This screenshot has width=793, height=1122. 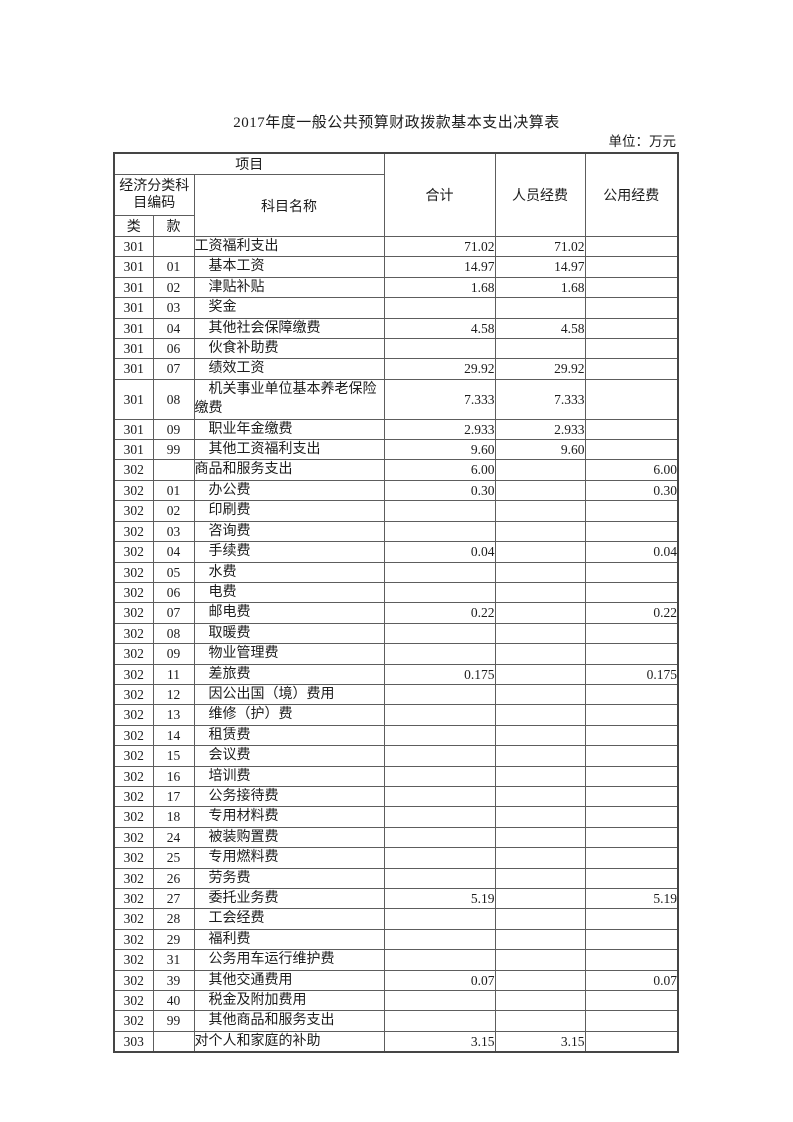 What do you see at coordinates (173, 674) in the screenshot?
I see `cell-section: 11` at bounding box center [173, 674].